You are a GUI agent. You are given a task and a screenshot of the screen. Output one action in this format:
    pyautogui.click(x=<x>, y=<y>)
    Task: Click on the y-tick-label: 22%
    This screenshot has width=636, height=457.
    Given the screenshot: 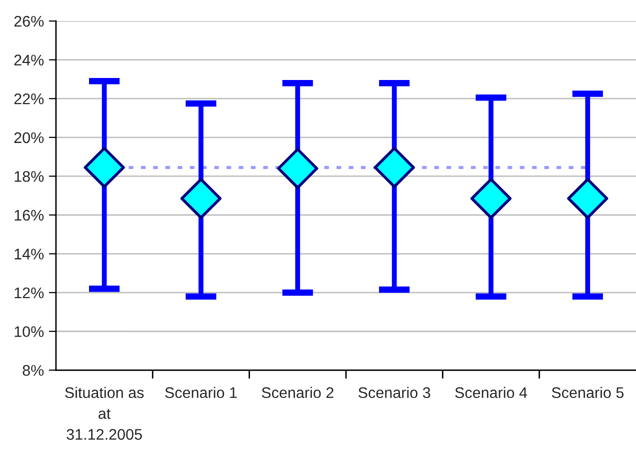 What is the action you would take?
    pyautogui.click(x=29, y=98)
    